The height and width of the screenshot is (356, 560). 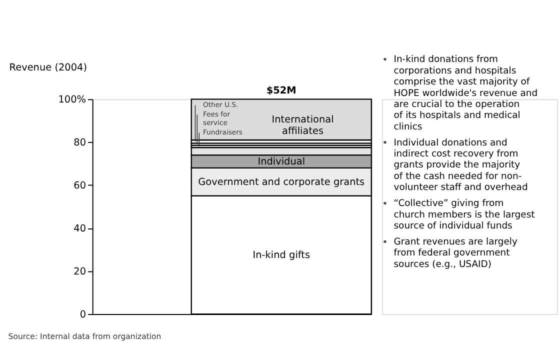 I want to click on text: Grant revenues are largely from federal government sources (e.g., USAID), so click(x=456, y=253).